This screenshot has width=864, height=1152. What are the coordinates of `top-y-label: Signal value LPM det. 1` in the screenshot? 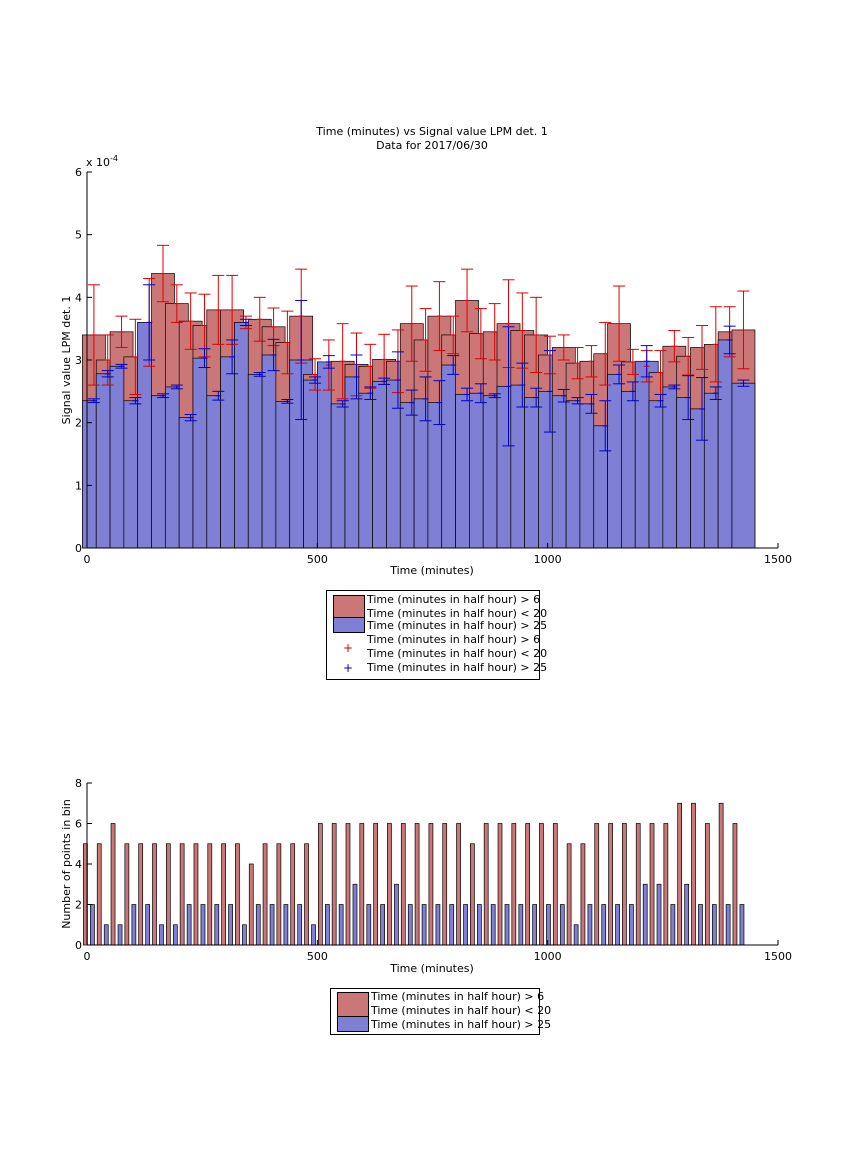 It's located at (66, 360).